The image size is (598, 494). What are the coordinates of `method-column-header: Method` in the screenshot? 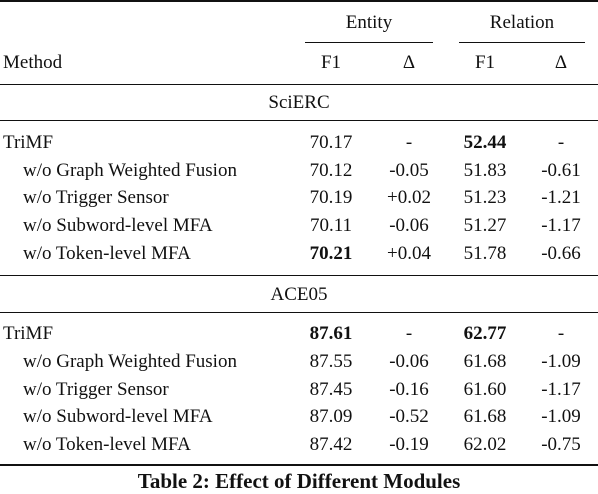 It's located at (33, 62).